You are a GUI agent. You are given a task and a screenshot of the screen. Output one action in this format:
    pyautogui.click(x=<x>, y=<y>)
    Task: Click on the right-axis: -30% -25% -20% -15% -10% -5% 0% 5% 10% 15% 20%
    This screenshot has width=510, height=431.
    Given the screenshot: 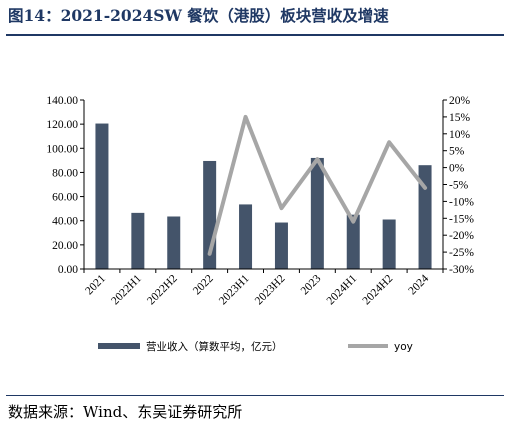 What is the action you would take?
    pyautogui.click(x=458, y=185)
    